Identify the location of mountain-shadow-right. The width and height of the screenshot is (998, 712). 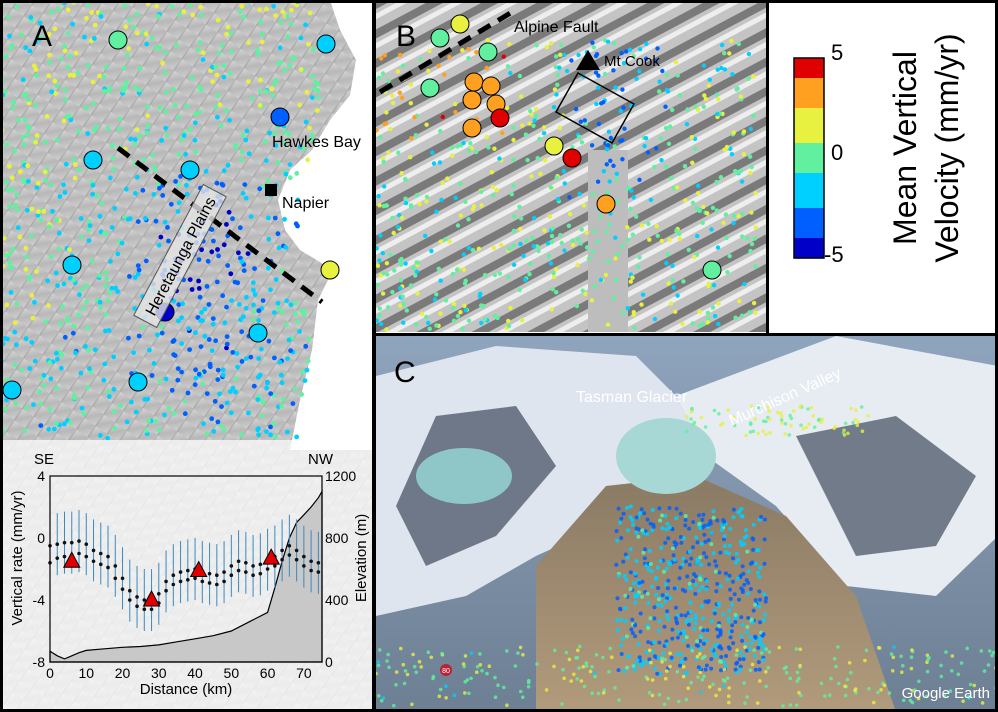
(886, 486).